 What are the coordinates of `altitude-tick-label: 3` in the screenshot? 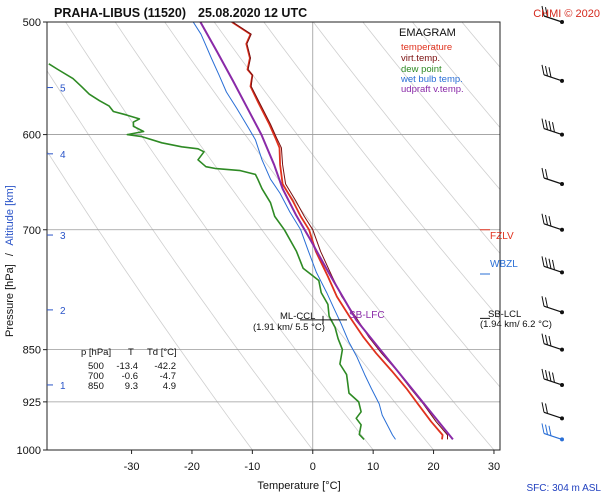 It's located at (63, 236).